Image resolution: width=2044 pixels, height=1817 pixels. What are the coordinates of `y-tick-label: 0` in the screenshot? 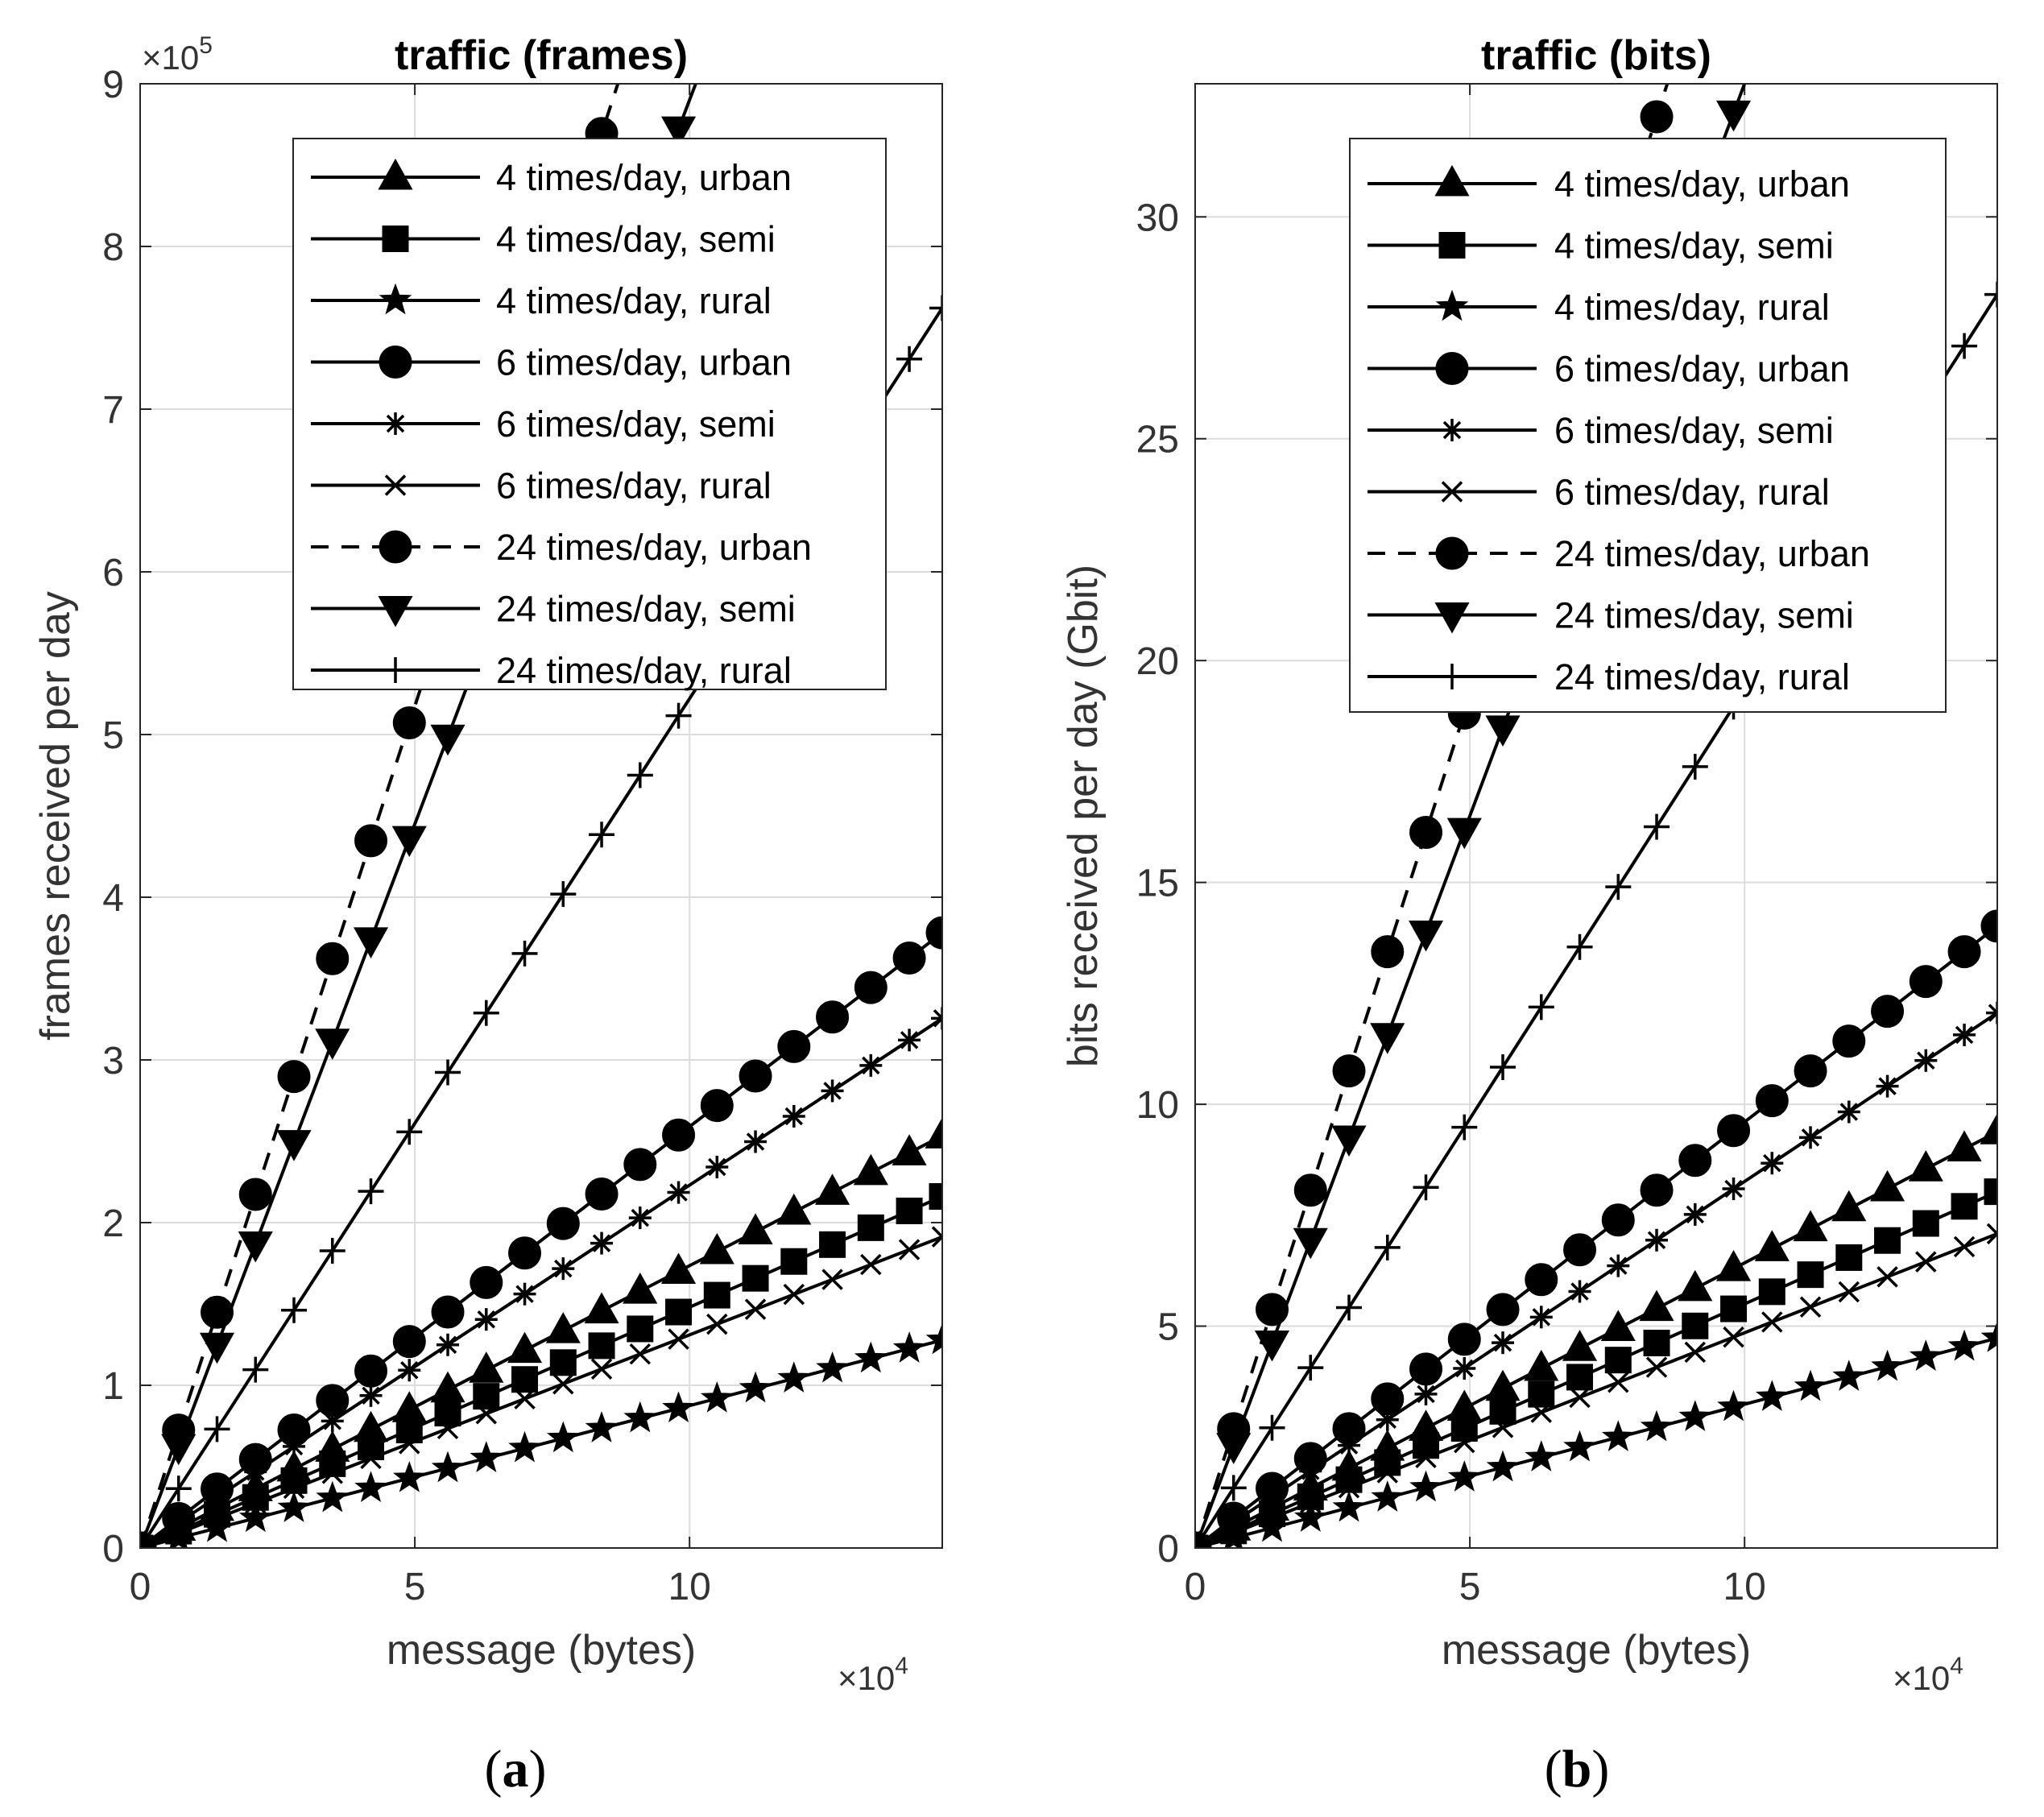 It's located at (1168, 1549).